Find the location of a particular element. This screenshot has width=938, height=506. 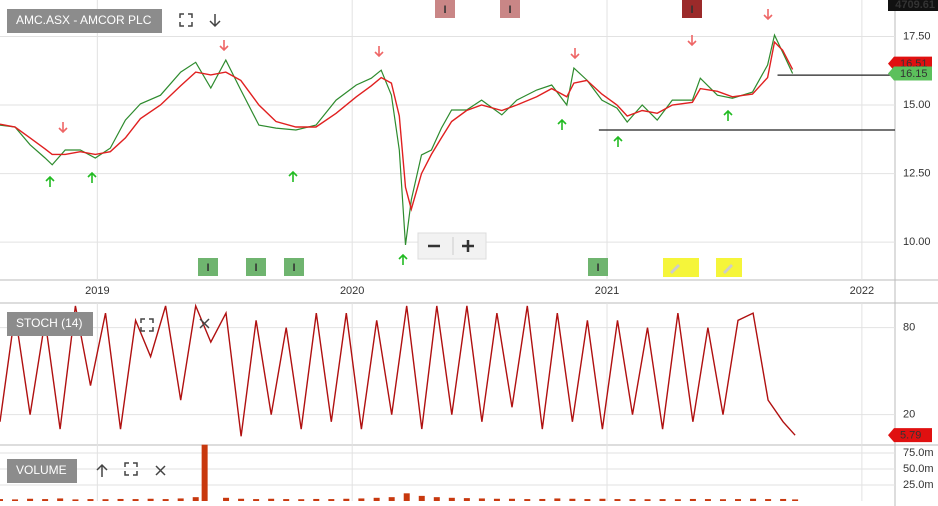

header-value: 4709.61 is located at coordinates (915, 5).